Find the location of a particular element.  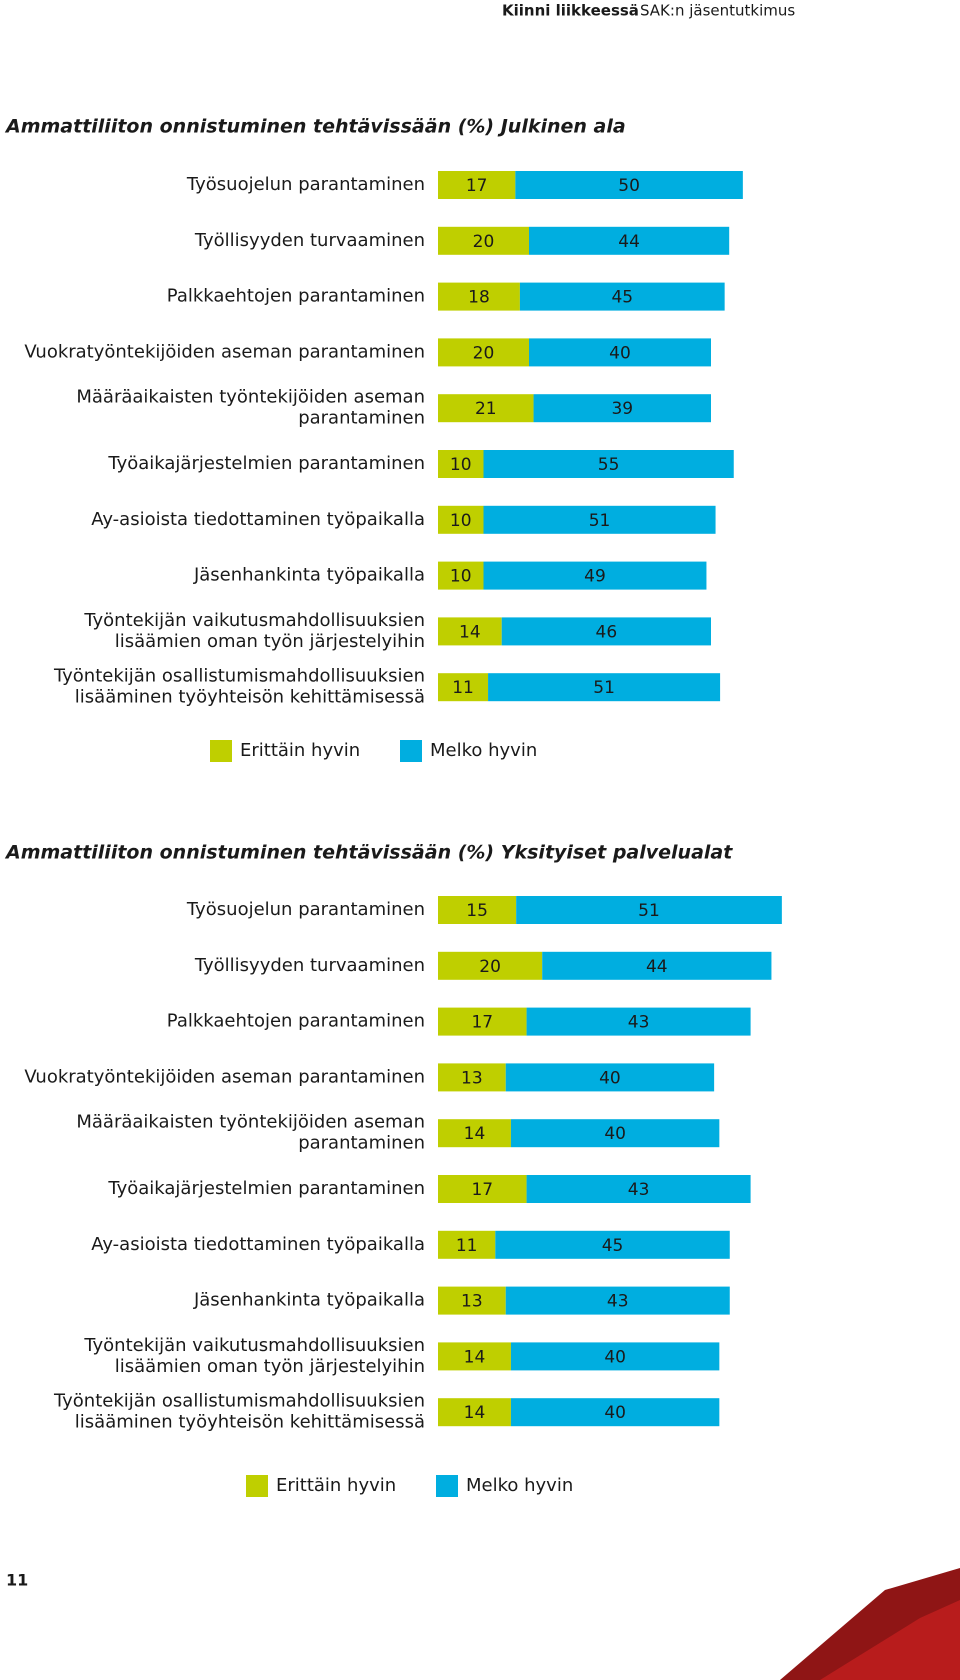

category-label: Ay-asioista tiedottaminen työpaikalla is located at coordinates (258, 519).